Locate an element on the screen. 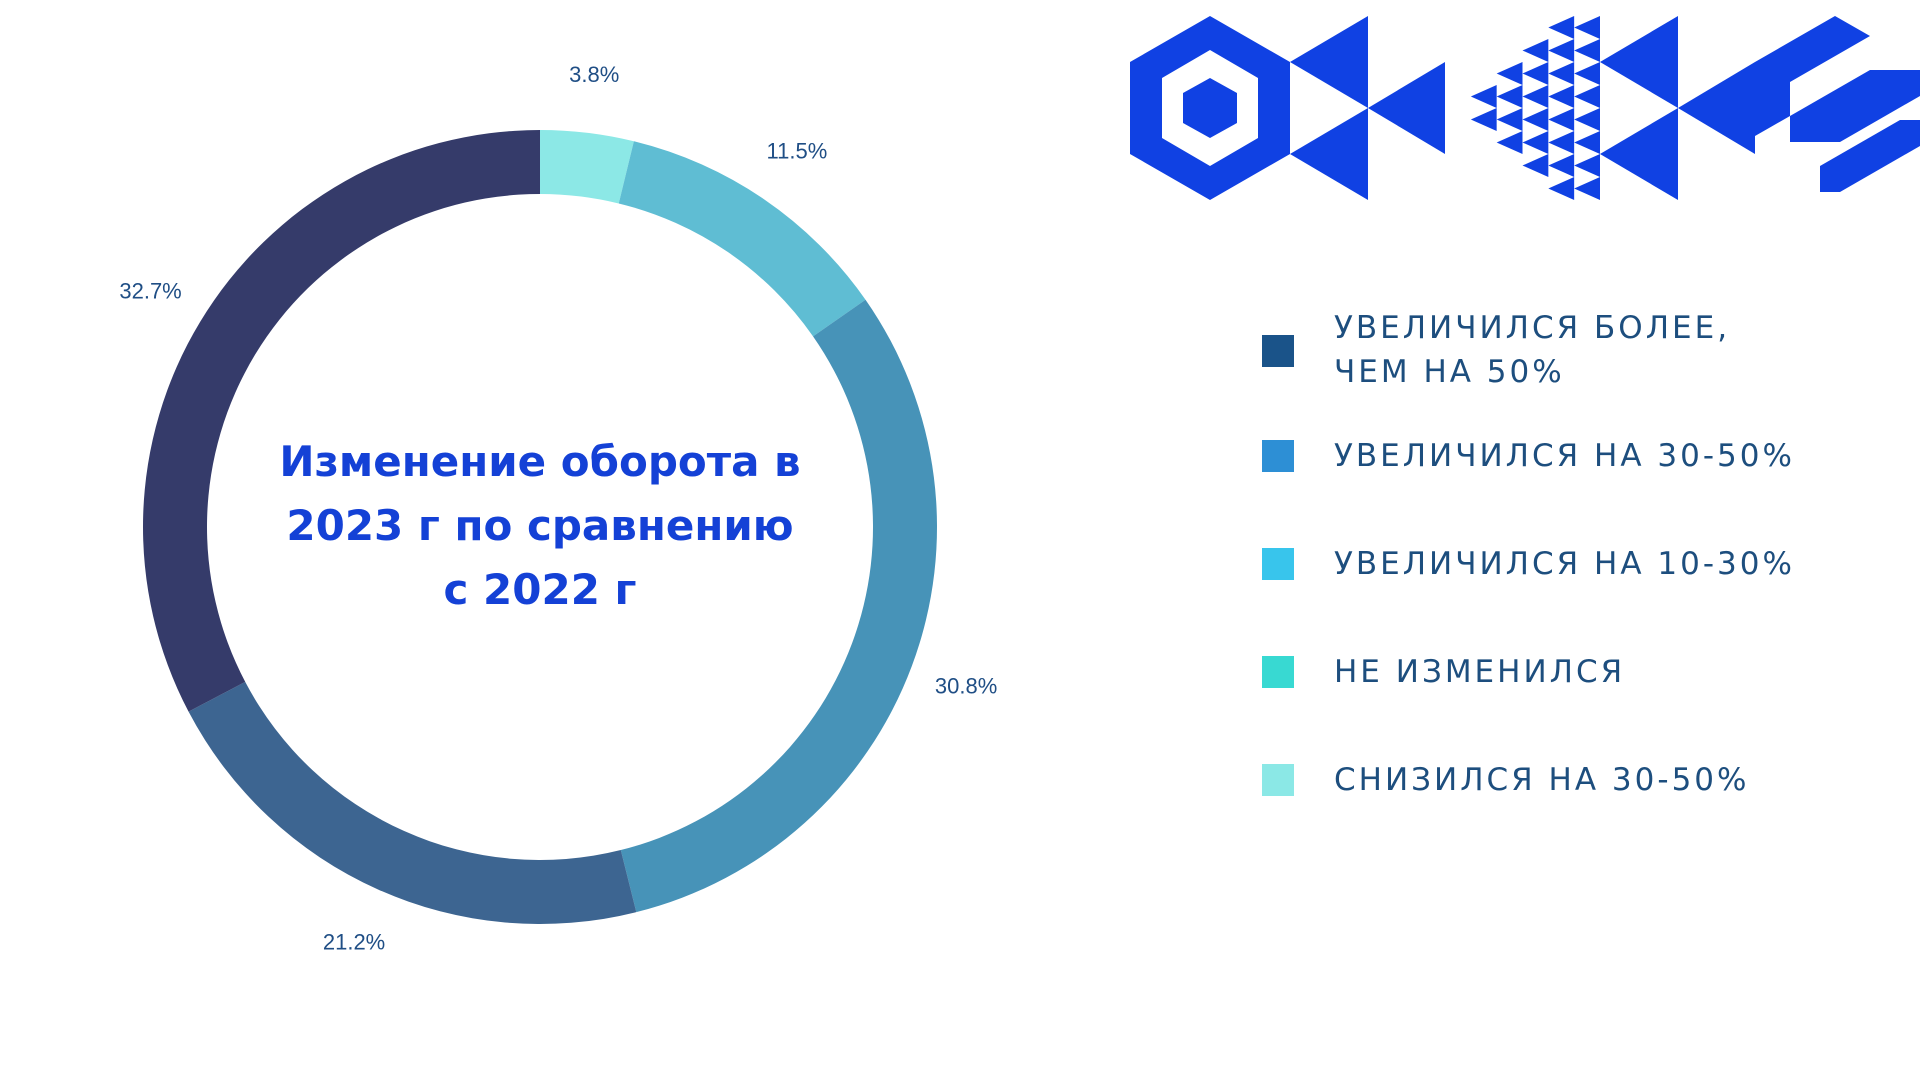 Image resolution: width=1920 pixels, height=1080 pixels. chart-title-line: Изменение оборота в is located at coordinates (540, 461).